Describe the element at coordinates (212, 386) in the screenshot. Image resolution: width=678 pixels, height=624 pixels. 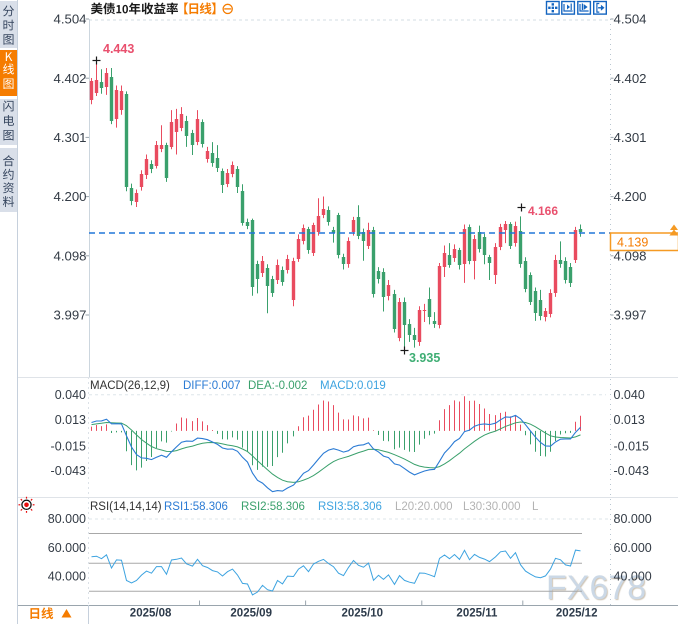
I see `svg-text: DIFF:0.007` at that location.